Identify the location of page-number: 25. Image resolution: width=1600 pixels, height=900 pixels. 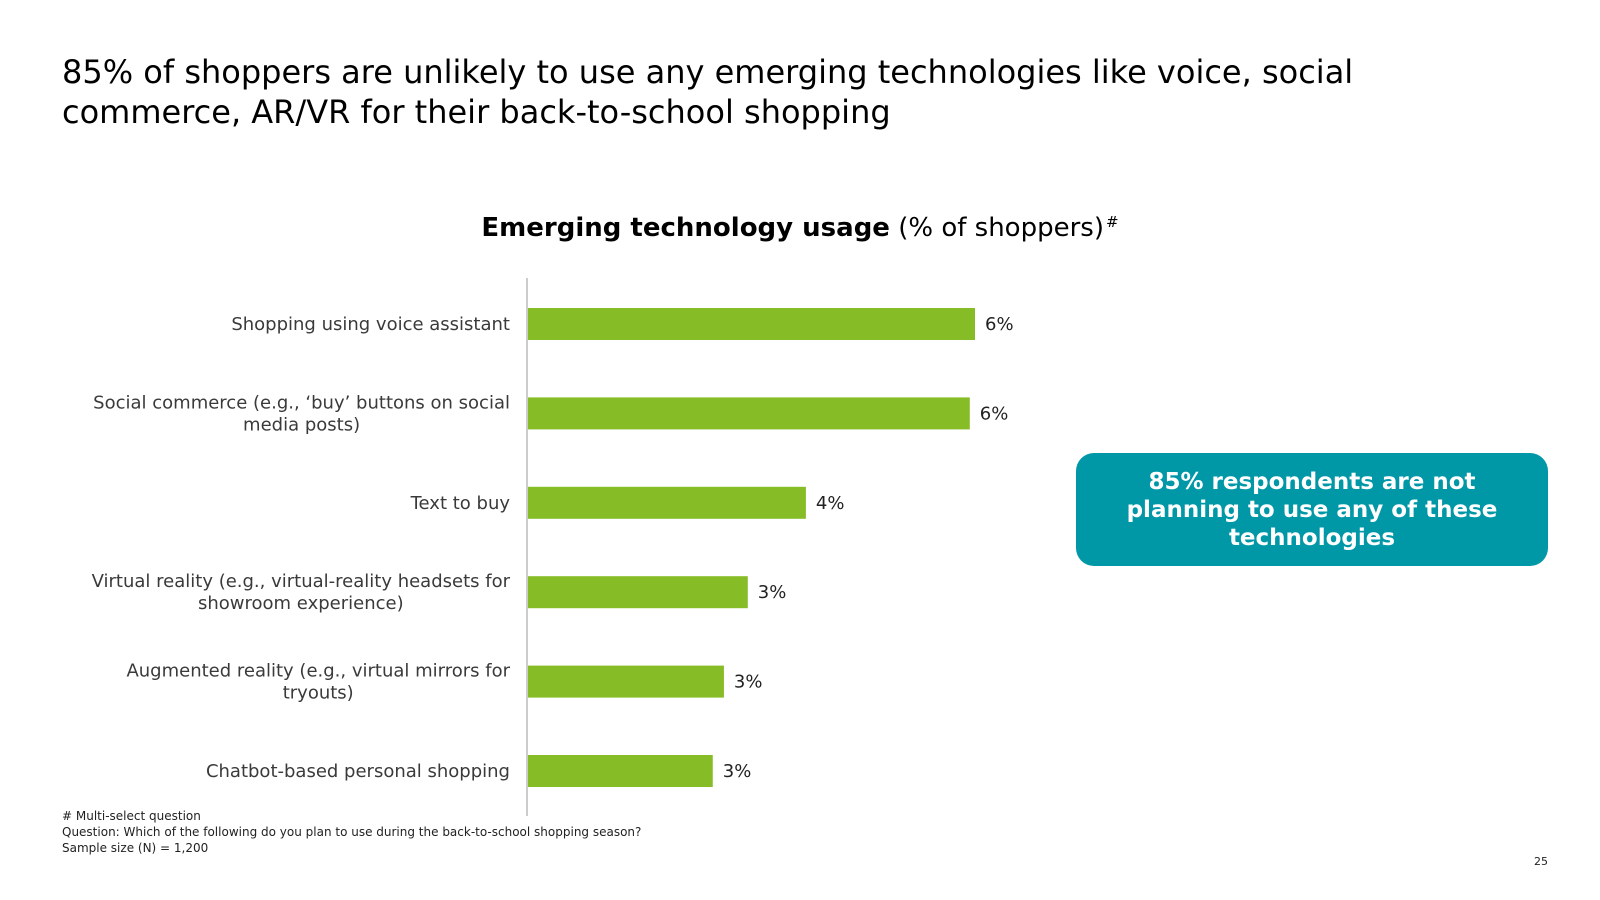
(1541, 861).